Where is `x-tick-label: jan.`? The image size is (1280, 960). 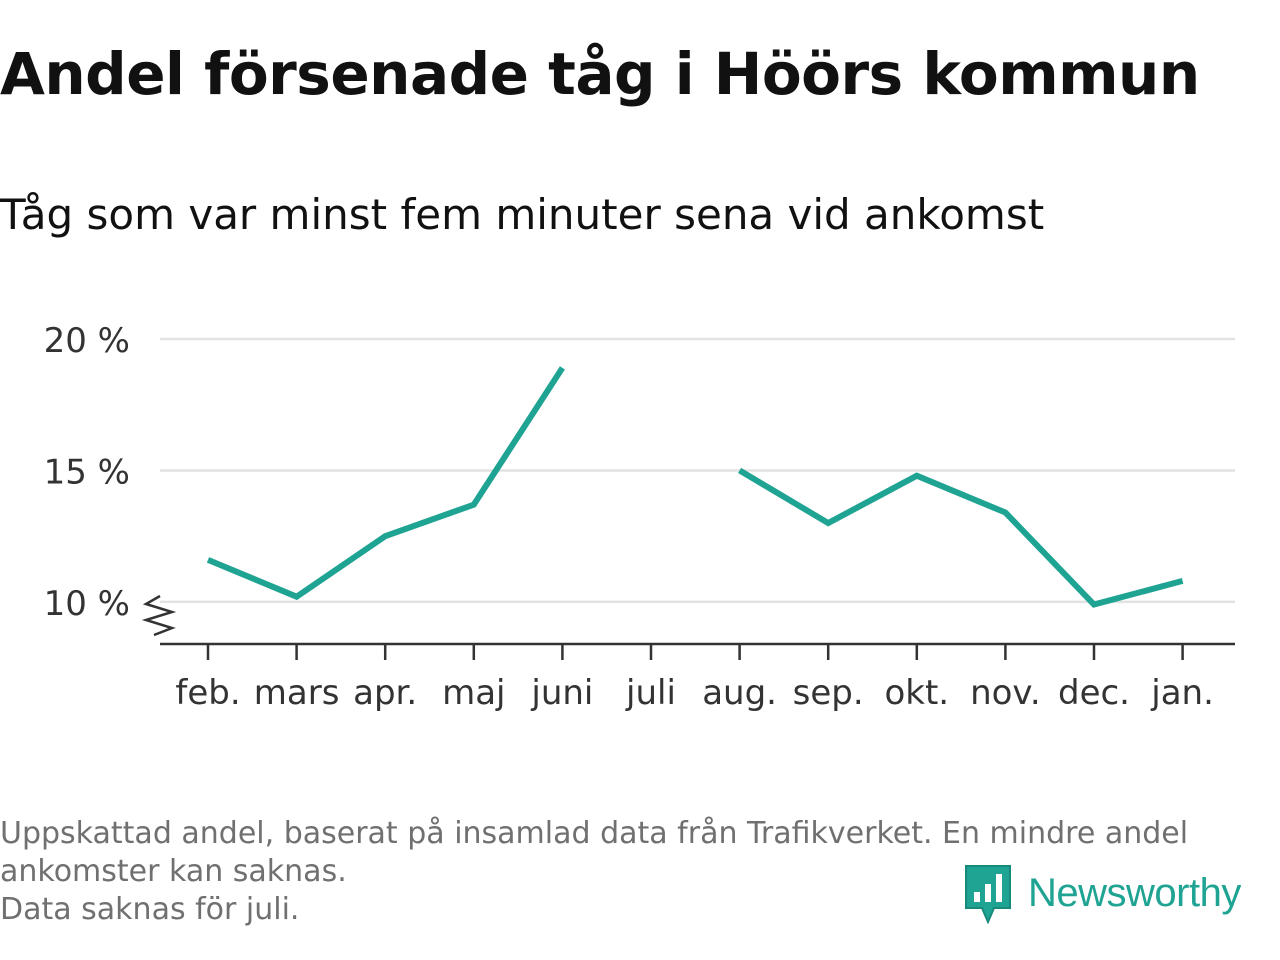
x-tick-label: jan. is located at coordinates (1182, 693).